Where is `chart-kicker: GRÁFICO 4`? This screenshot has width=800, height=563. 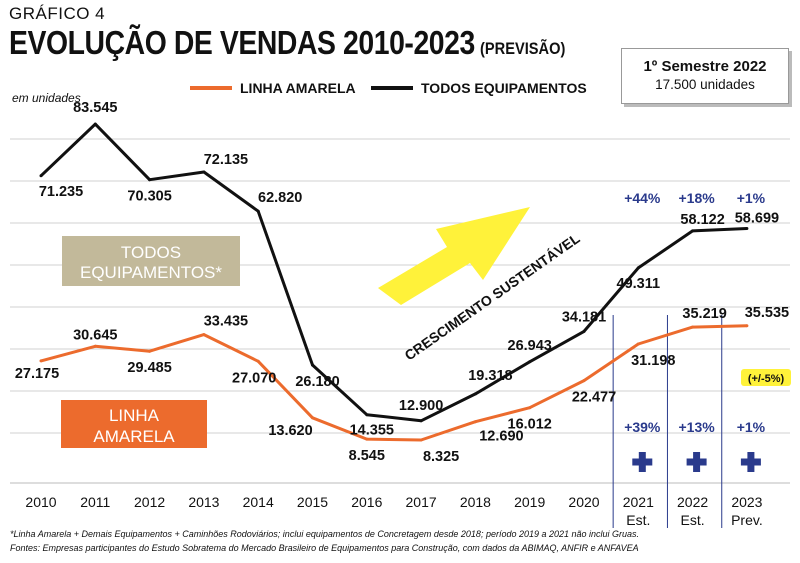
chart-kicker: GRÁFICO 4 is located at coordinates (57, 13).